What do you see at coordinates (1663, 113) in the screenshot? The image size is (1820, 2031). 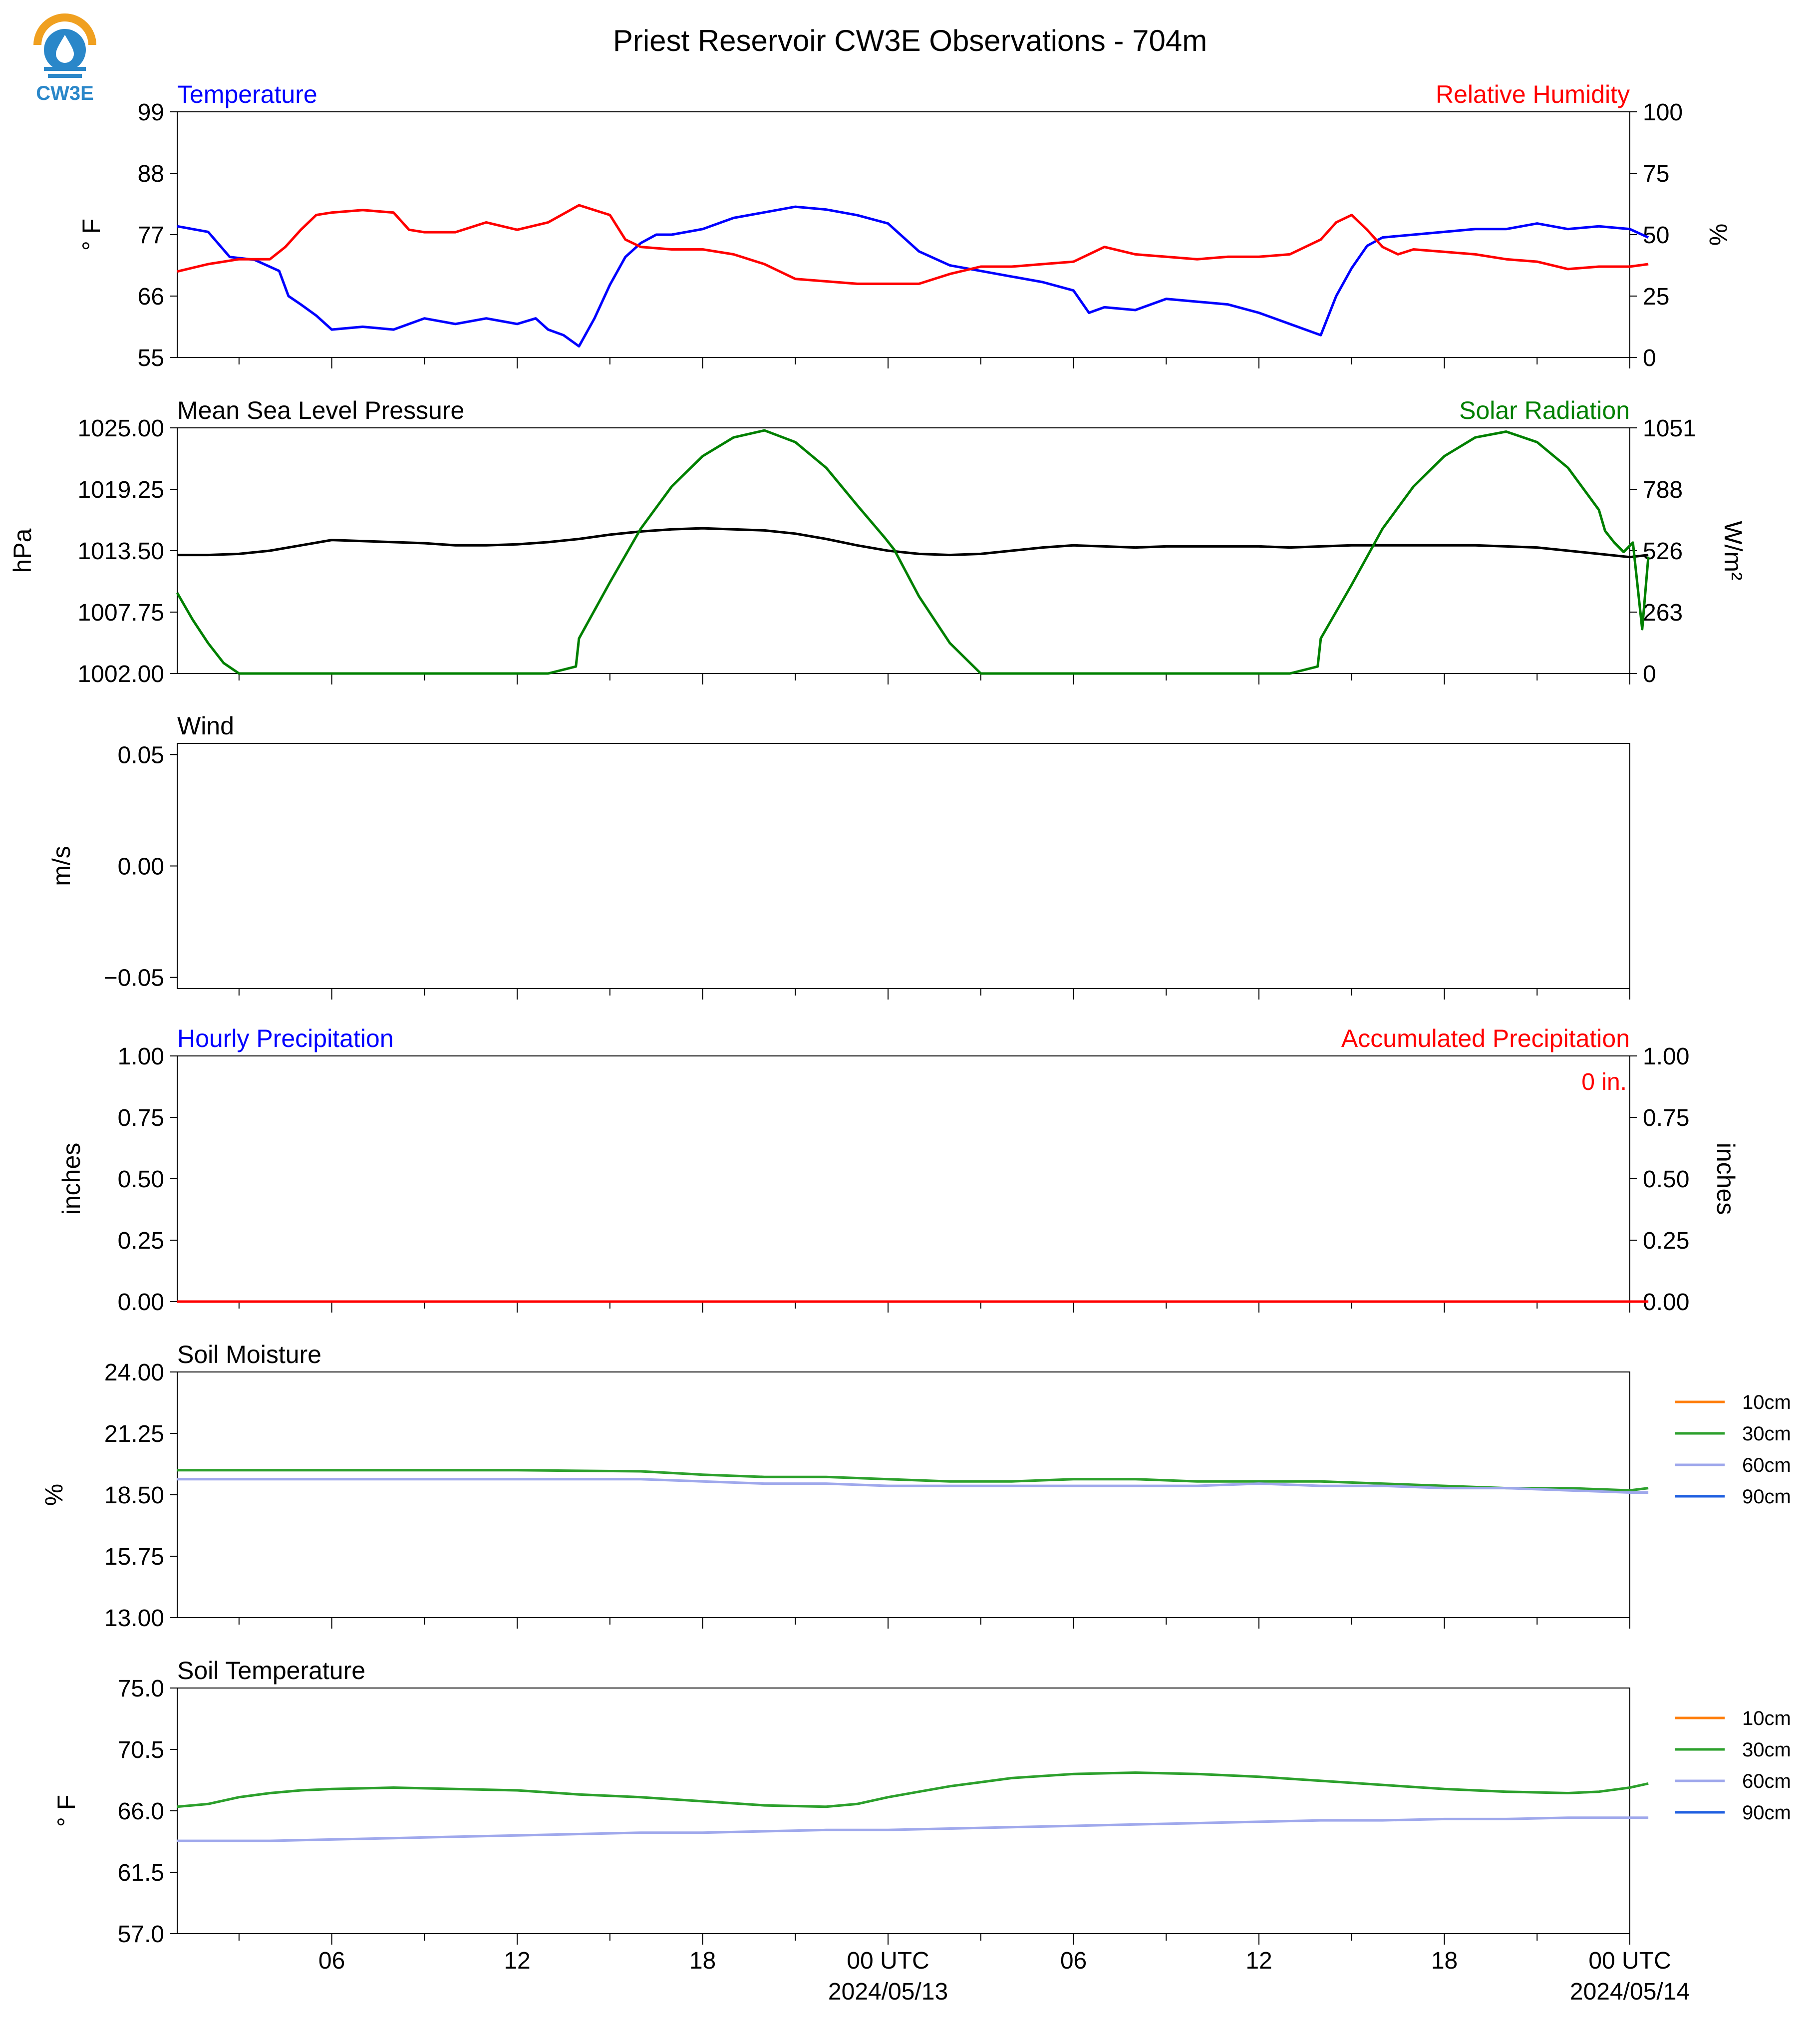 I see `y-tick-label-right: 100` at bounding box center [1663, 113].